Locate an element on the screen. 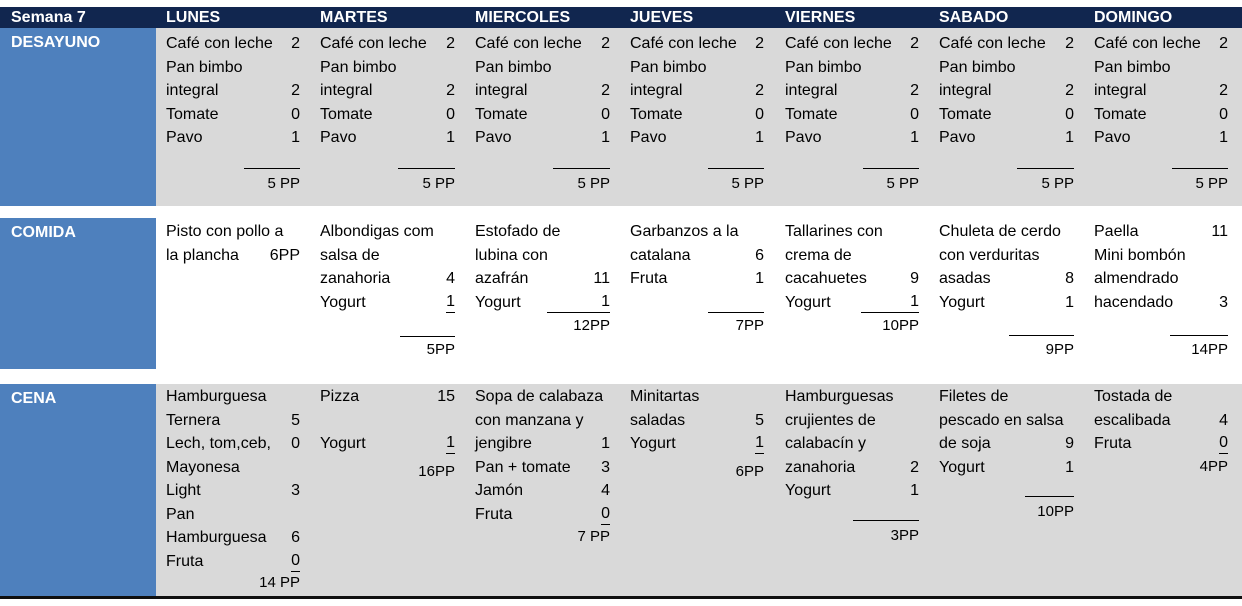  cena-item-name: con manzana y is located at coordinates (529, 420).